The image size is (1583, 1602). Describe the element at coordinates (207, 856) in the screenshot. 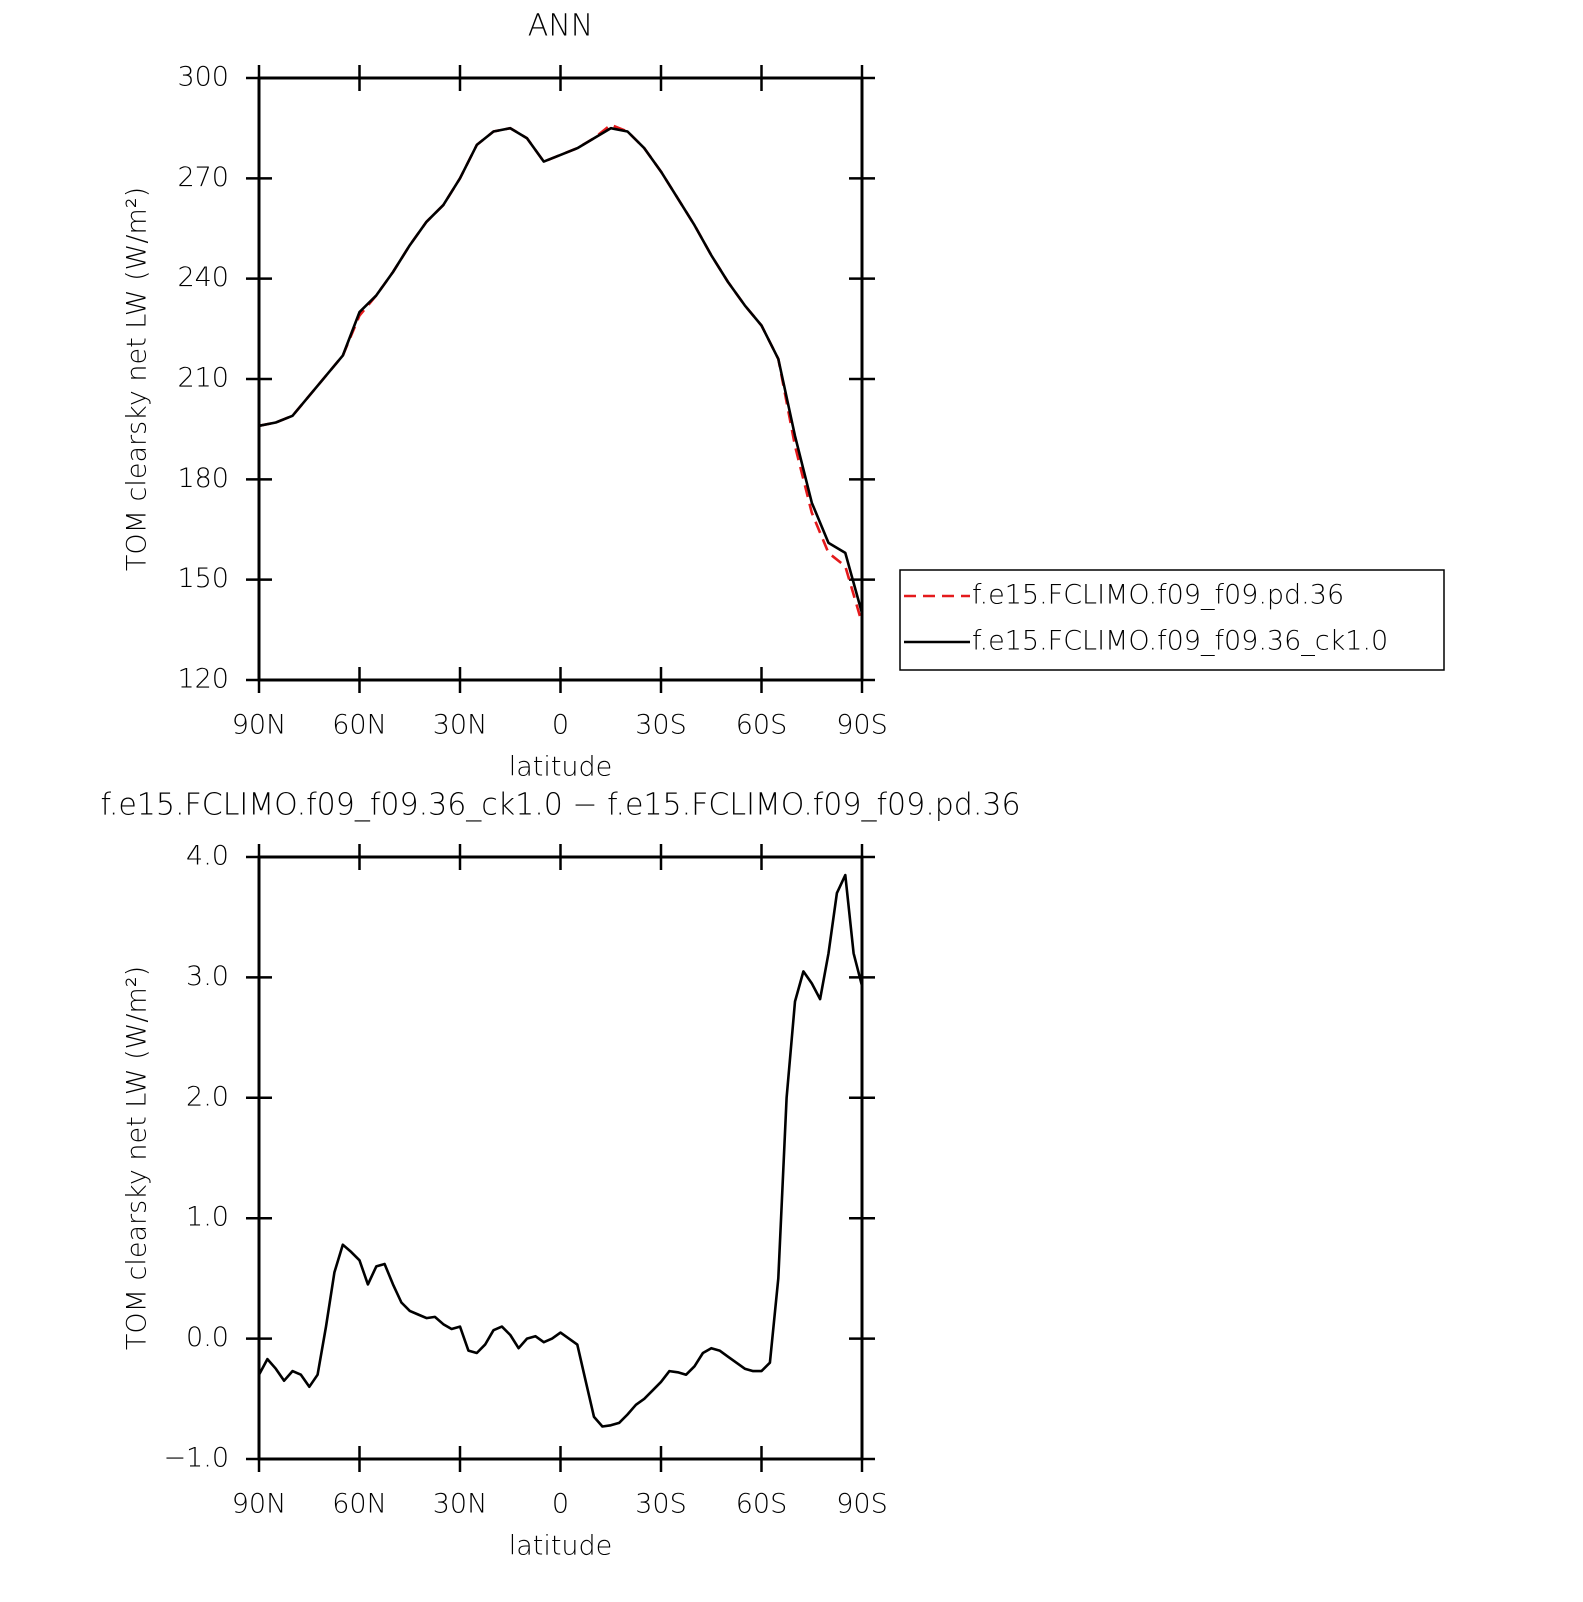

I see `y-tick-label: 4.0` at that location.